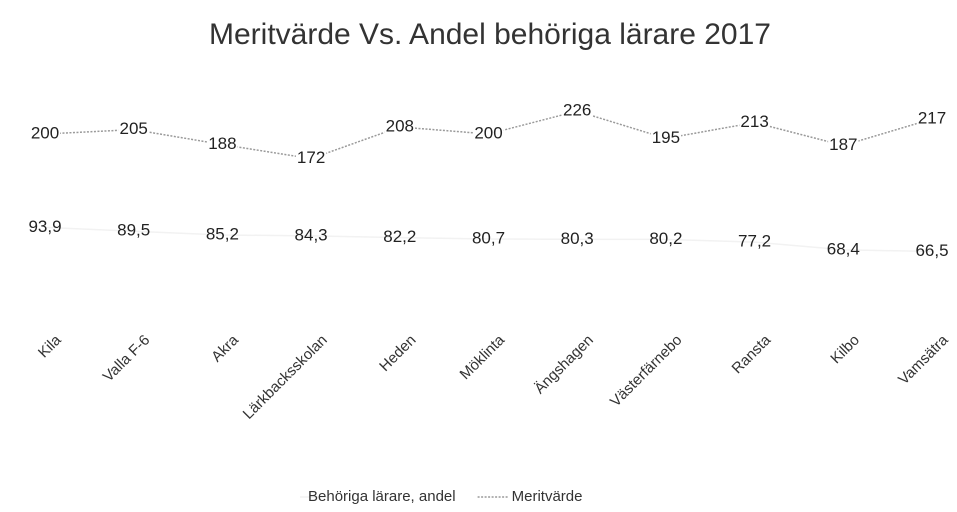 The image size is (957, 512). I want to click on data-label: 80,3, so click(577, 238).